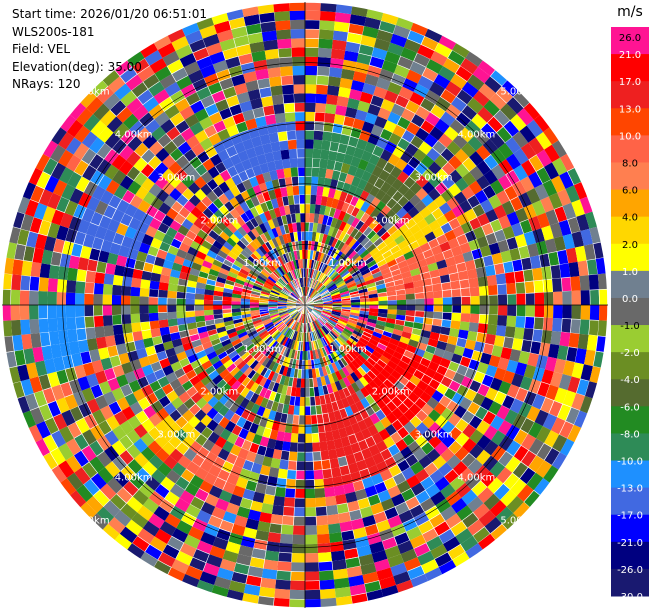 Image resolution: width=650 pixels, height=610 pixels. What do you see at coordinates (630, 353) in the screenshot?
I see `colorbar-tick-label: -2.0` at bounding box center [630, 353].